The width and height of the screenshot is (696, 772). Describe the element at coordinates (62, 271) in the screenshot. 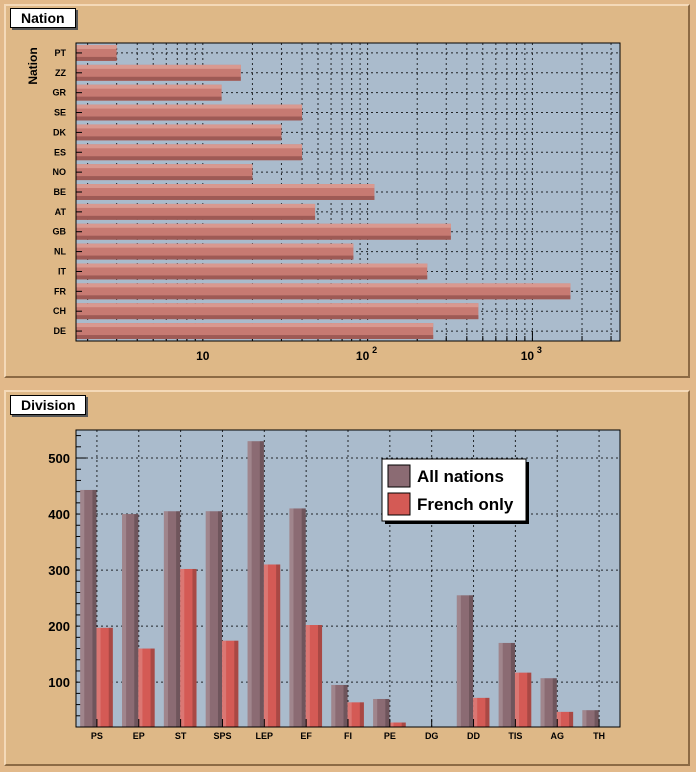

I see `nation-category-label: IT` at that location.